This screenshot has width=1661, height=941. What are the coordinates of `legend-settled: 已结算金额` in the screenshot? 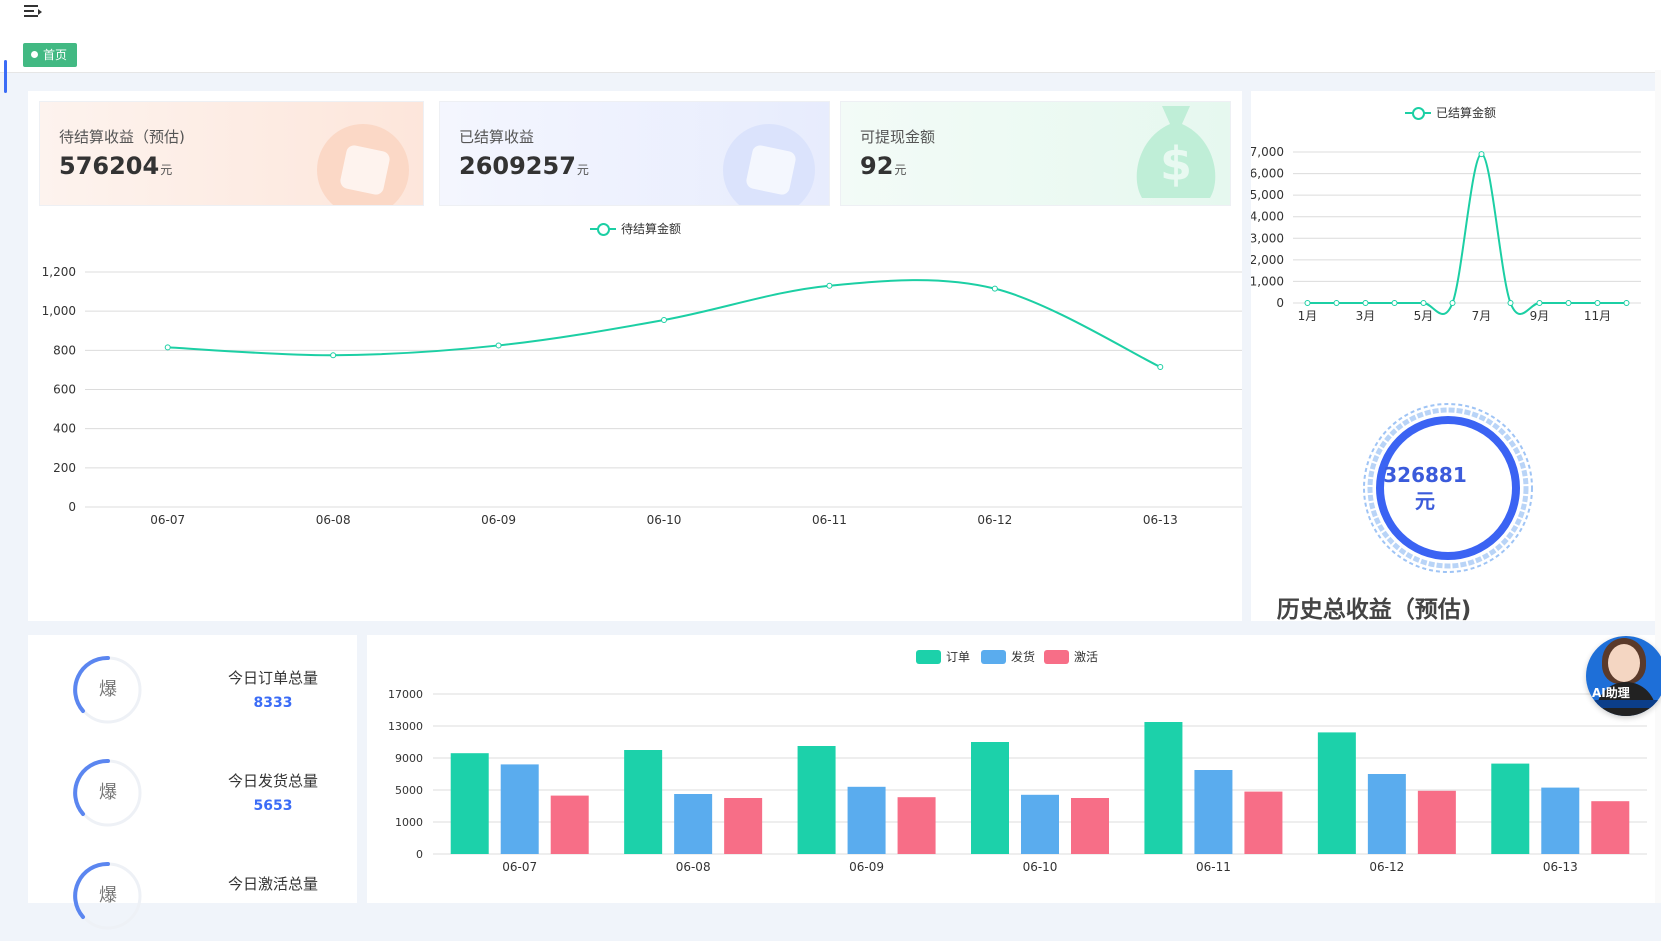 It's located at (1450, 112).